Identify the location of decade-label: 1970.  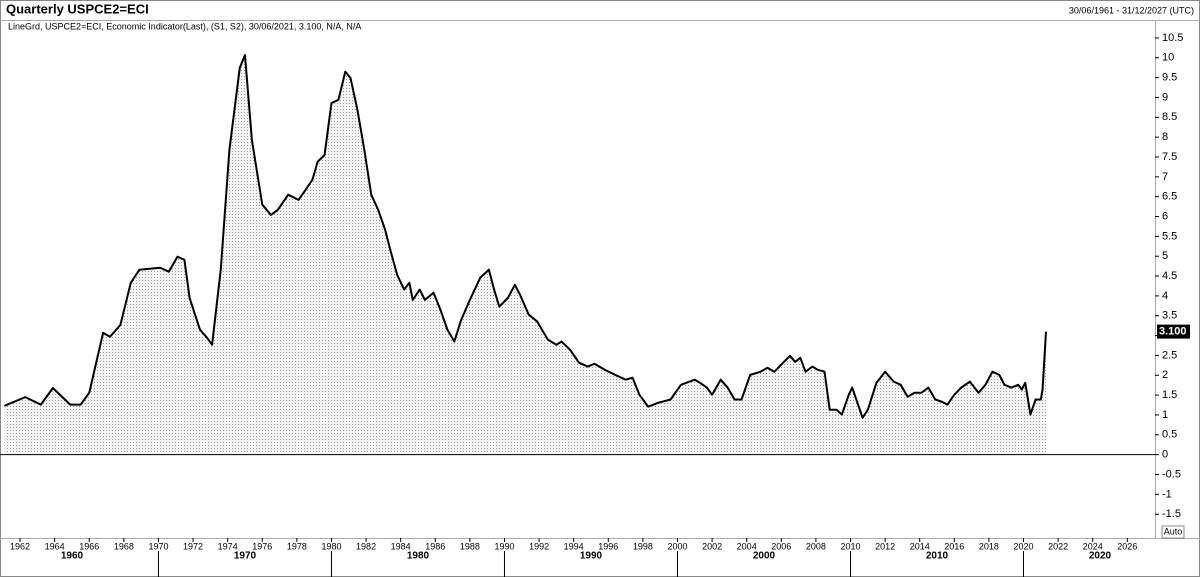
(245, 556).